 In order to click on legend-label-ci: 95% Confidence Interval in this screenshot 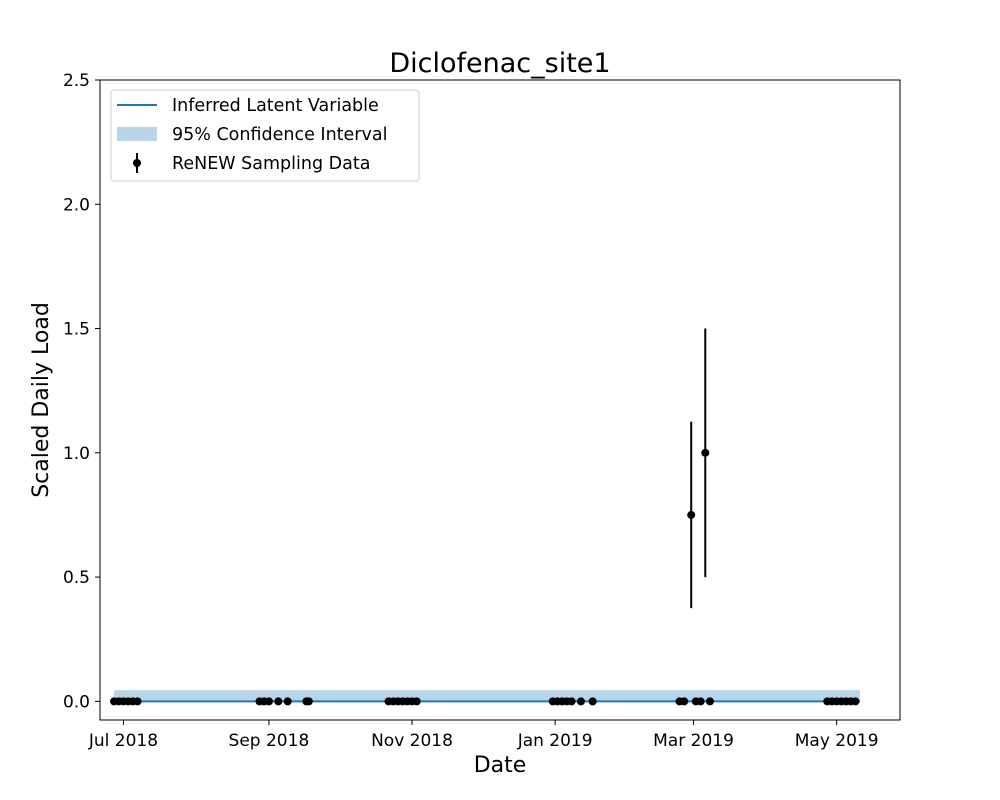, I will do `click(279, 135)`.